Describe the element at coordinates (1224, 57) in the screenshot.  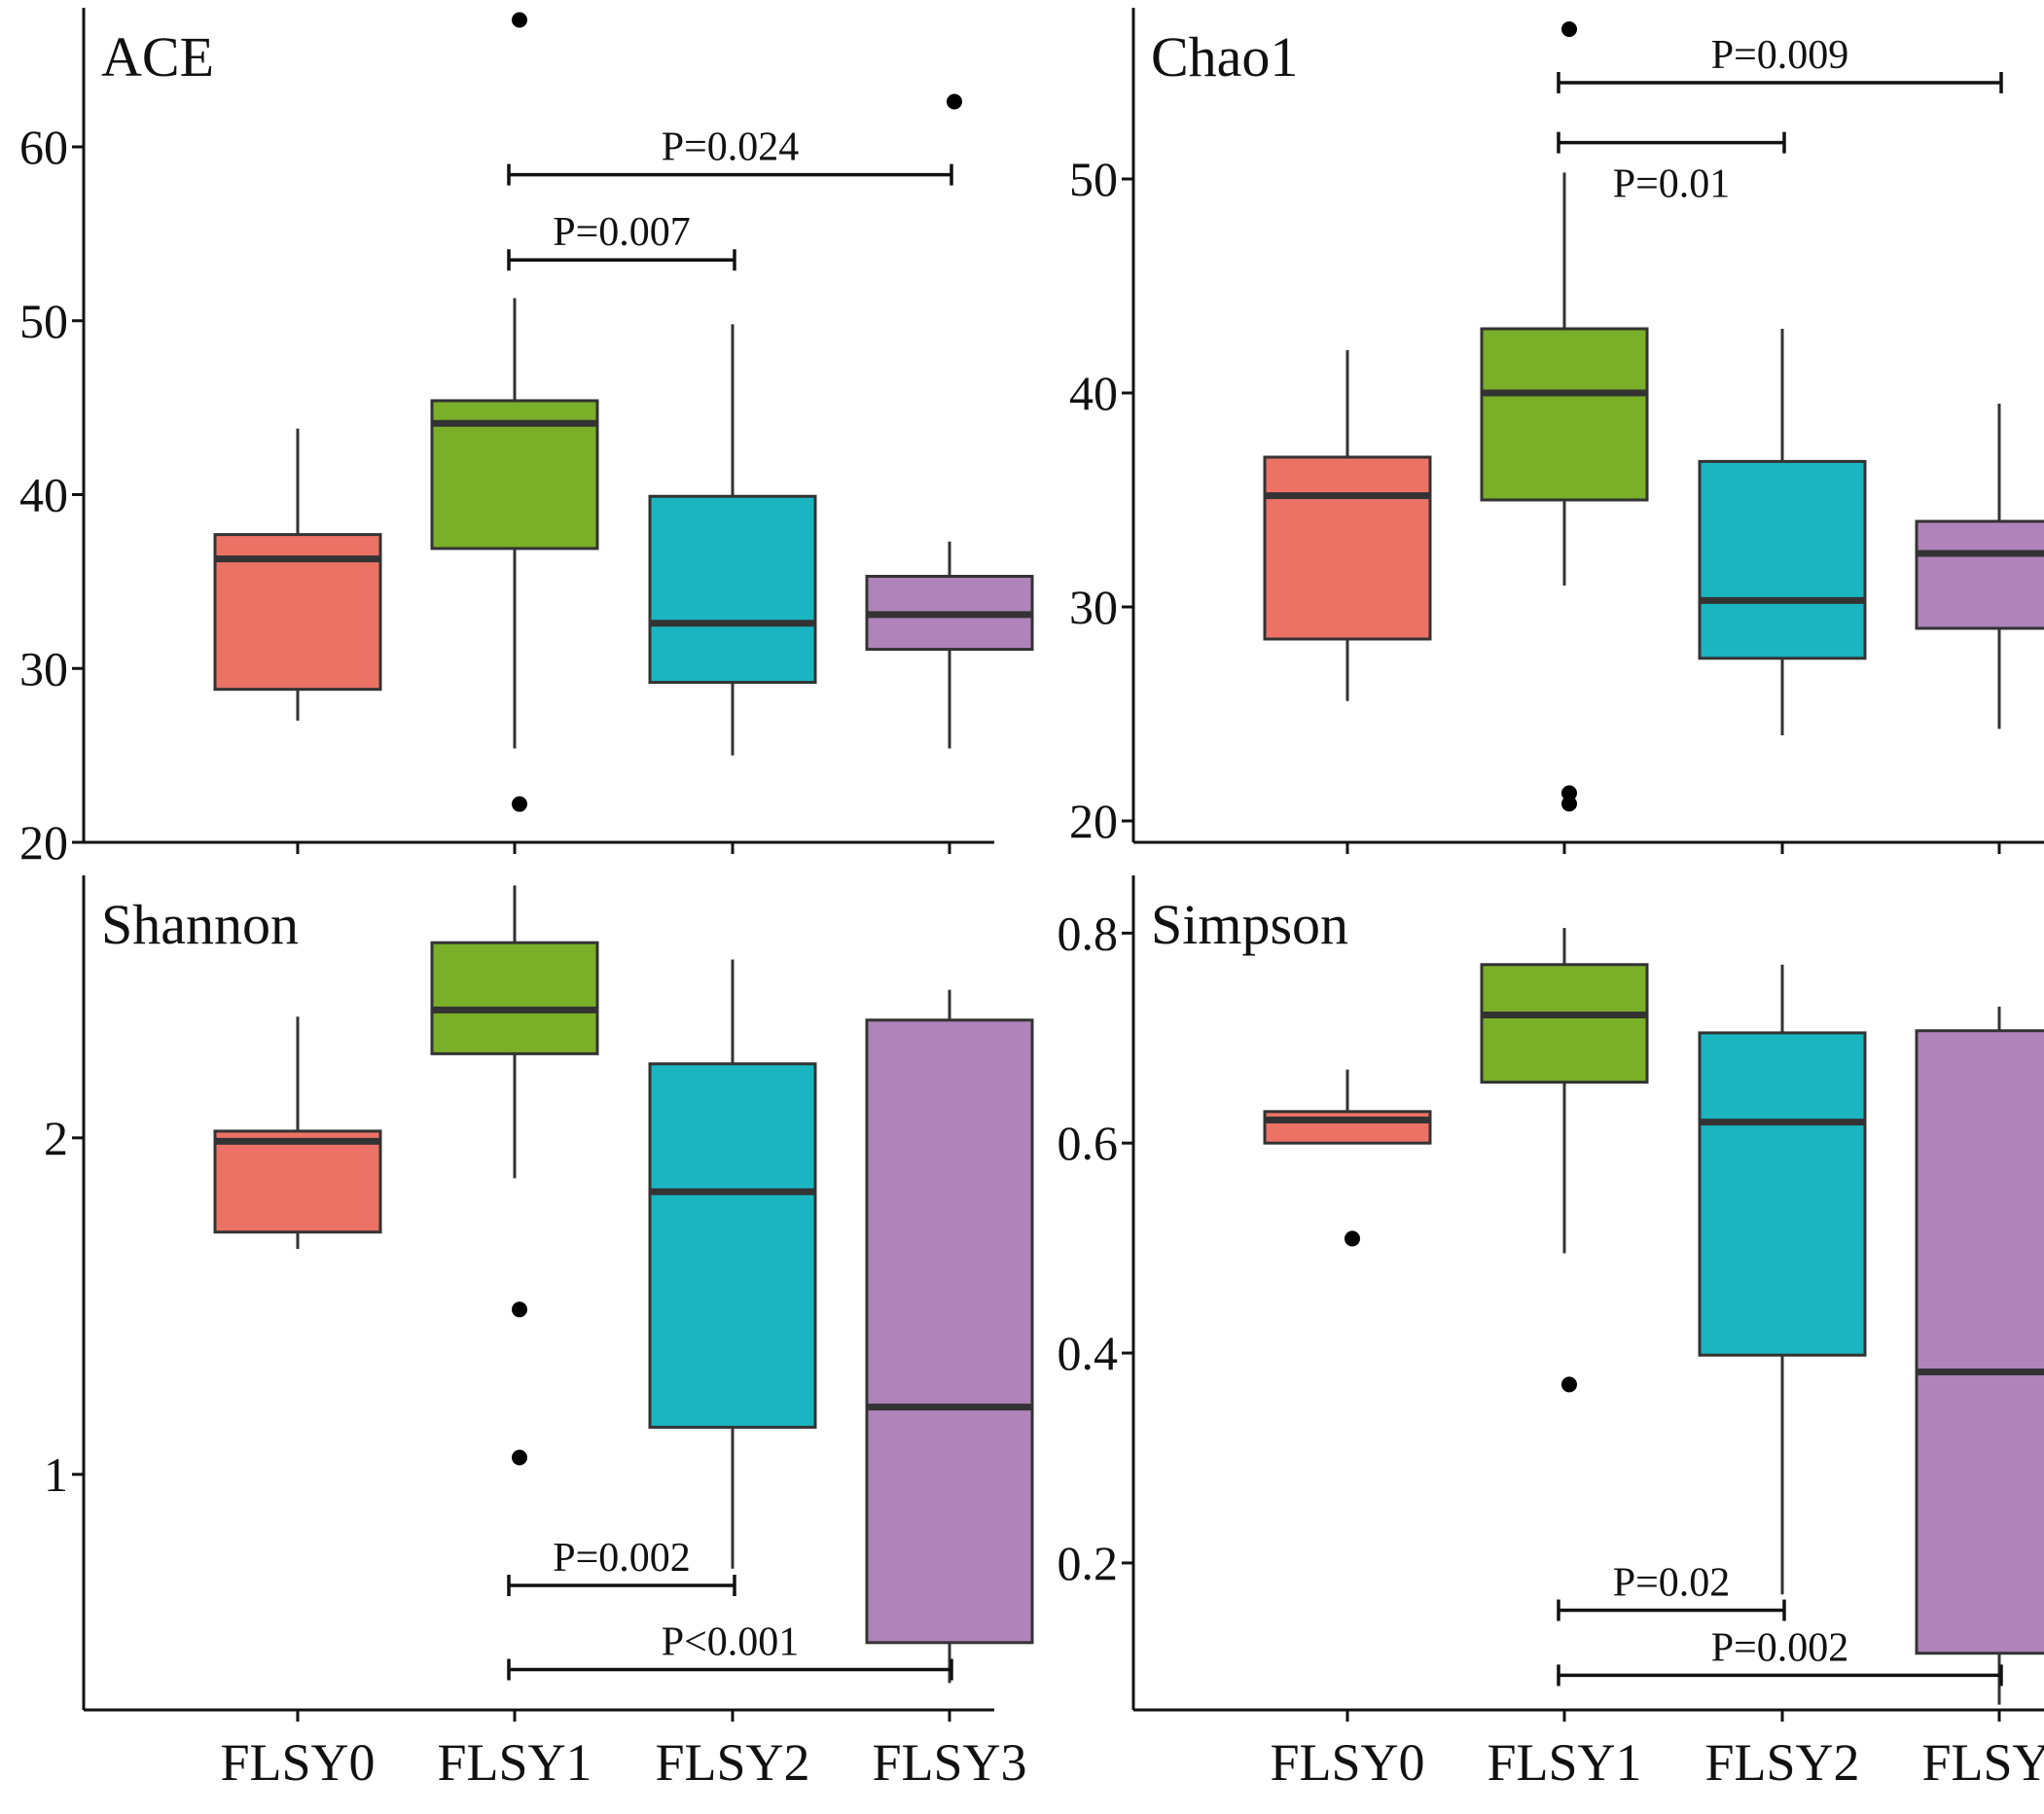
I see `panel-title: Chao1` at that location.